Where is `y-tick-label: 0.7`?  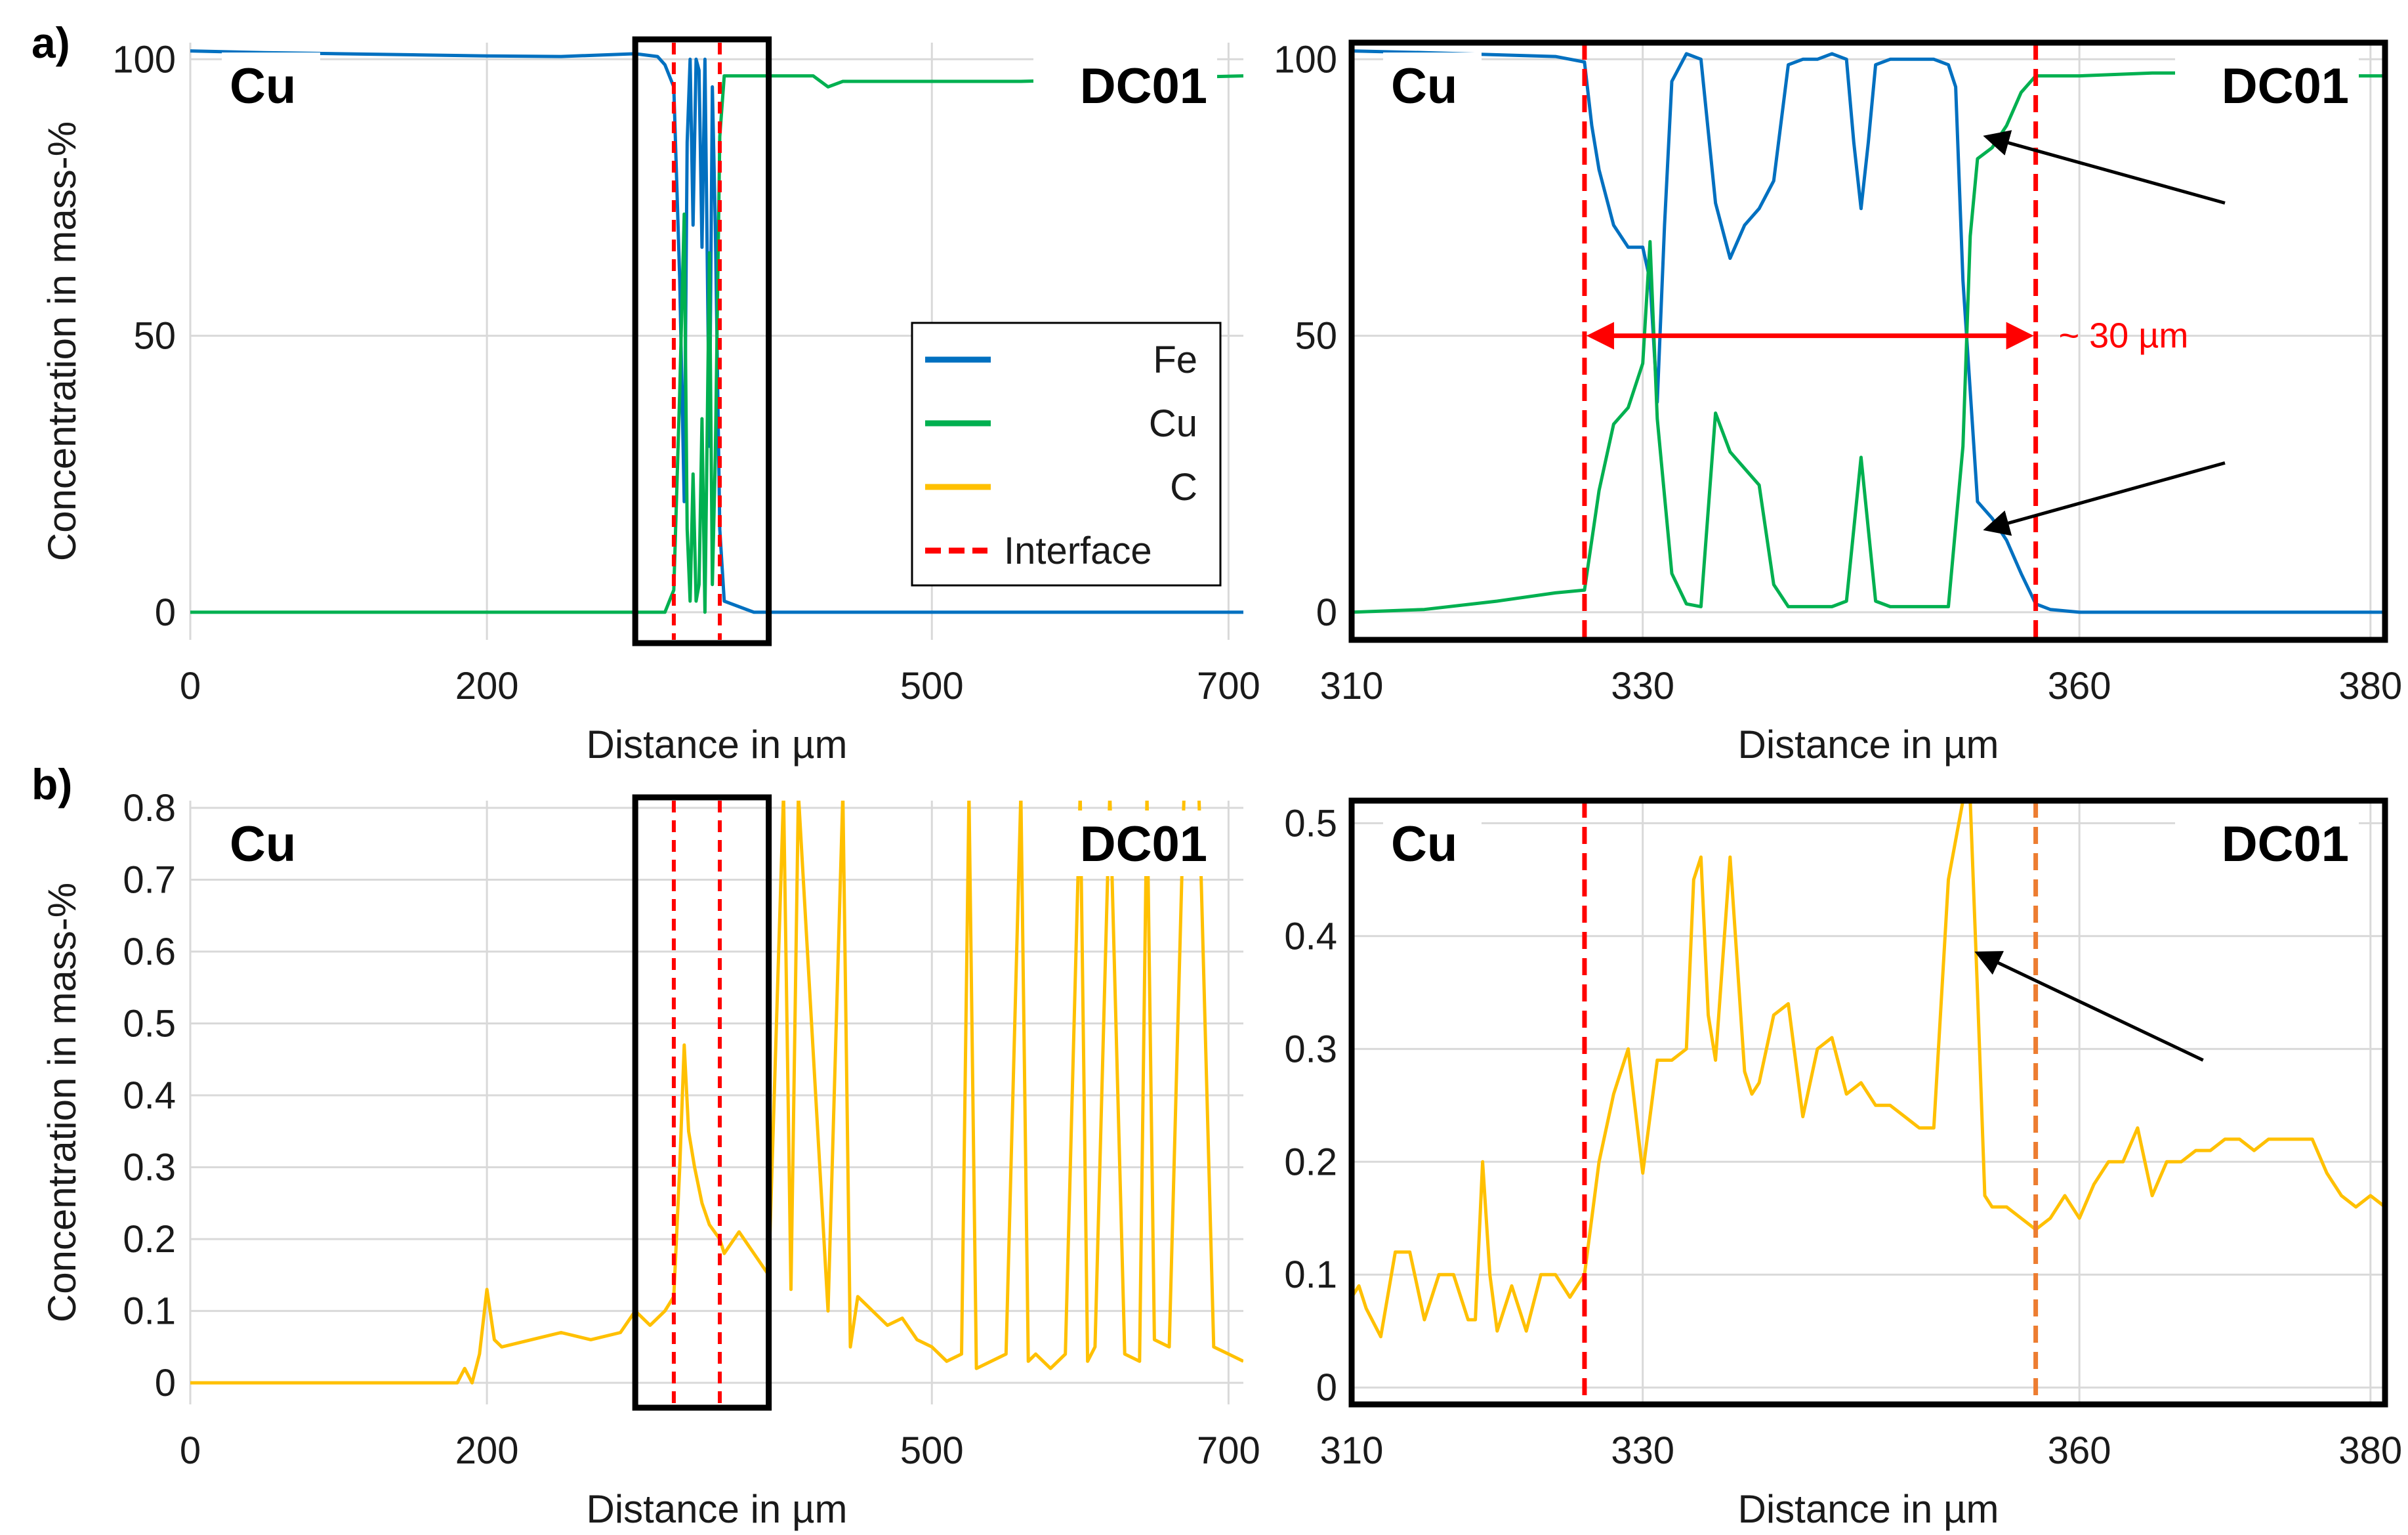 y-tick-label: 0.7 is located at coordinates (149, 879).